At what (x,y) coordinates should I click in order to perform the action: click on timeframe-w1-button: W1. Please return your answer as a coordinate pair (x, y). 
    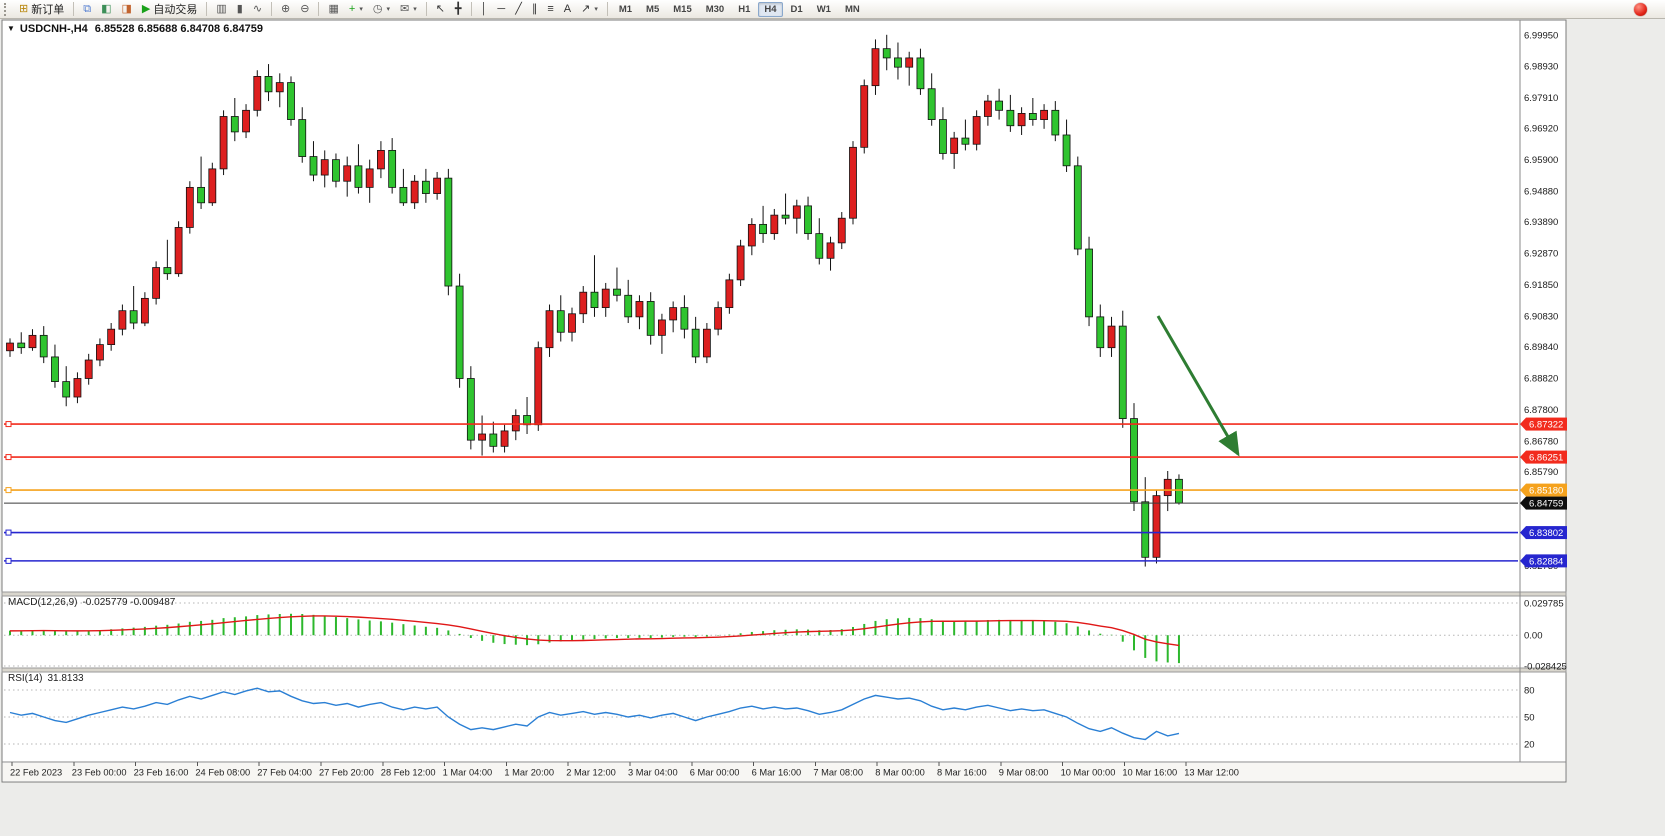
    Looking at the image, I should click on (823, 9).